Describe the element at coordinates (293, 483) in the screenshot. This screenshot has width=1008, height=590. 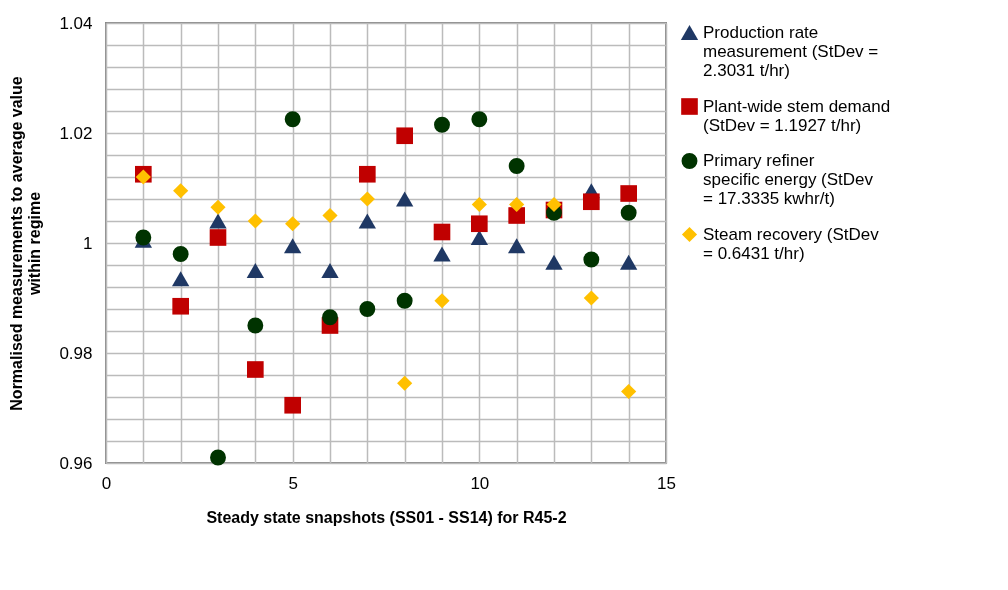
I see `x-tick-label: 5` at that location.